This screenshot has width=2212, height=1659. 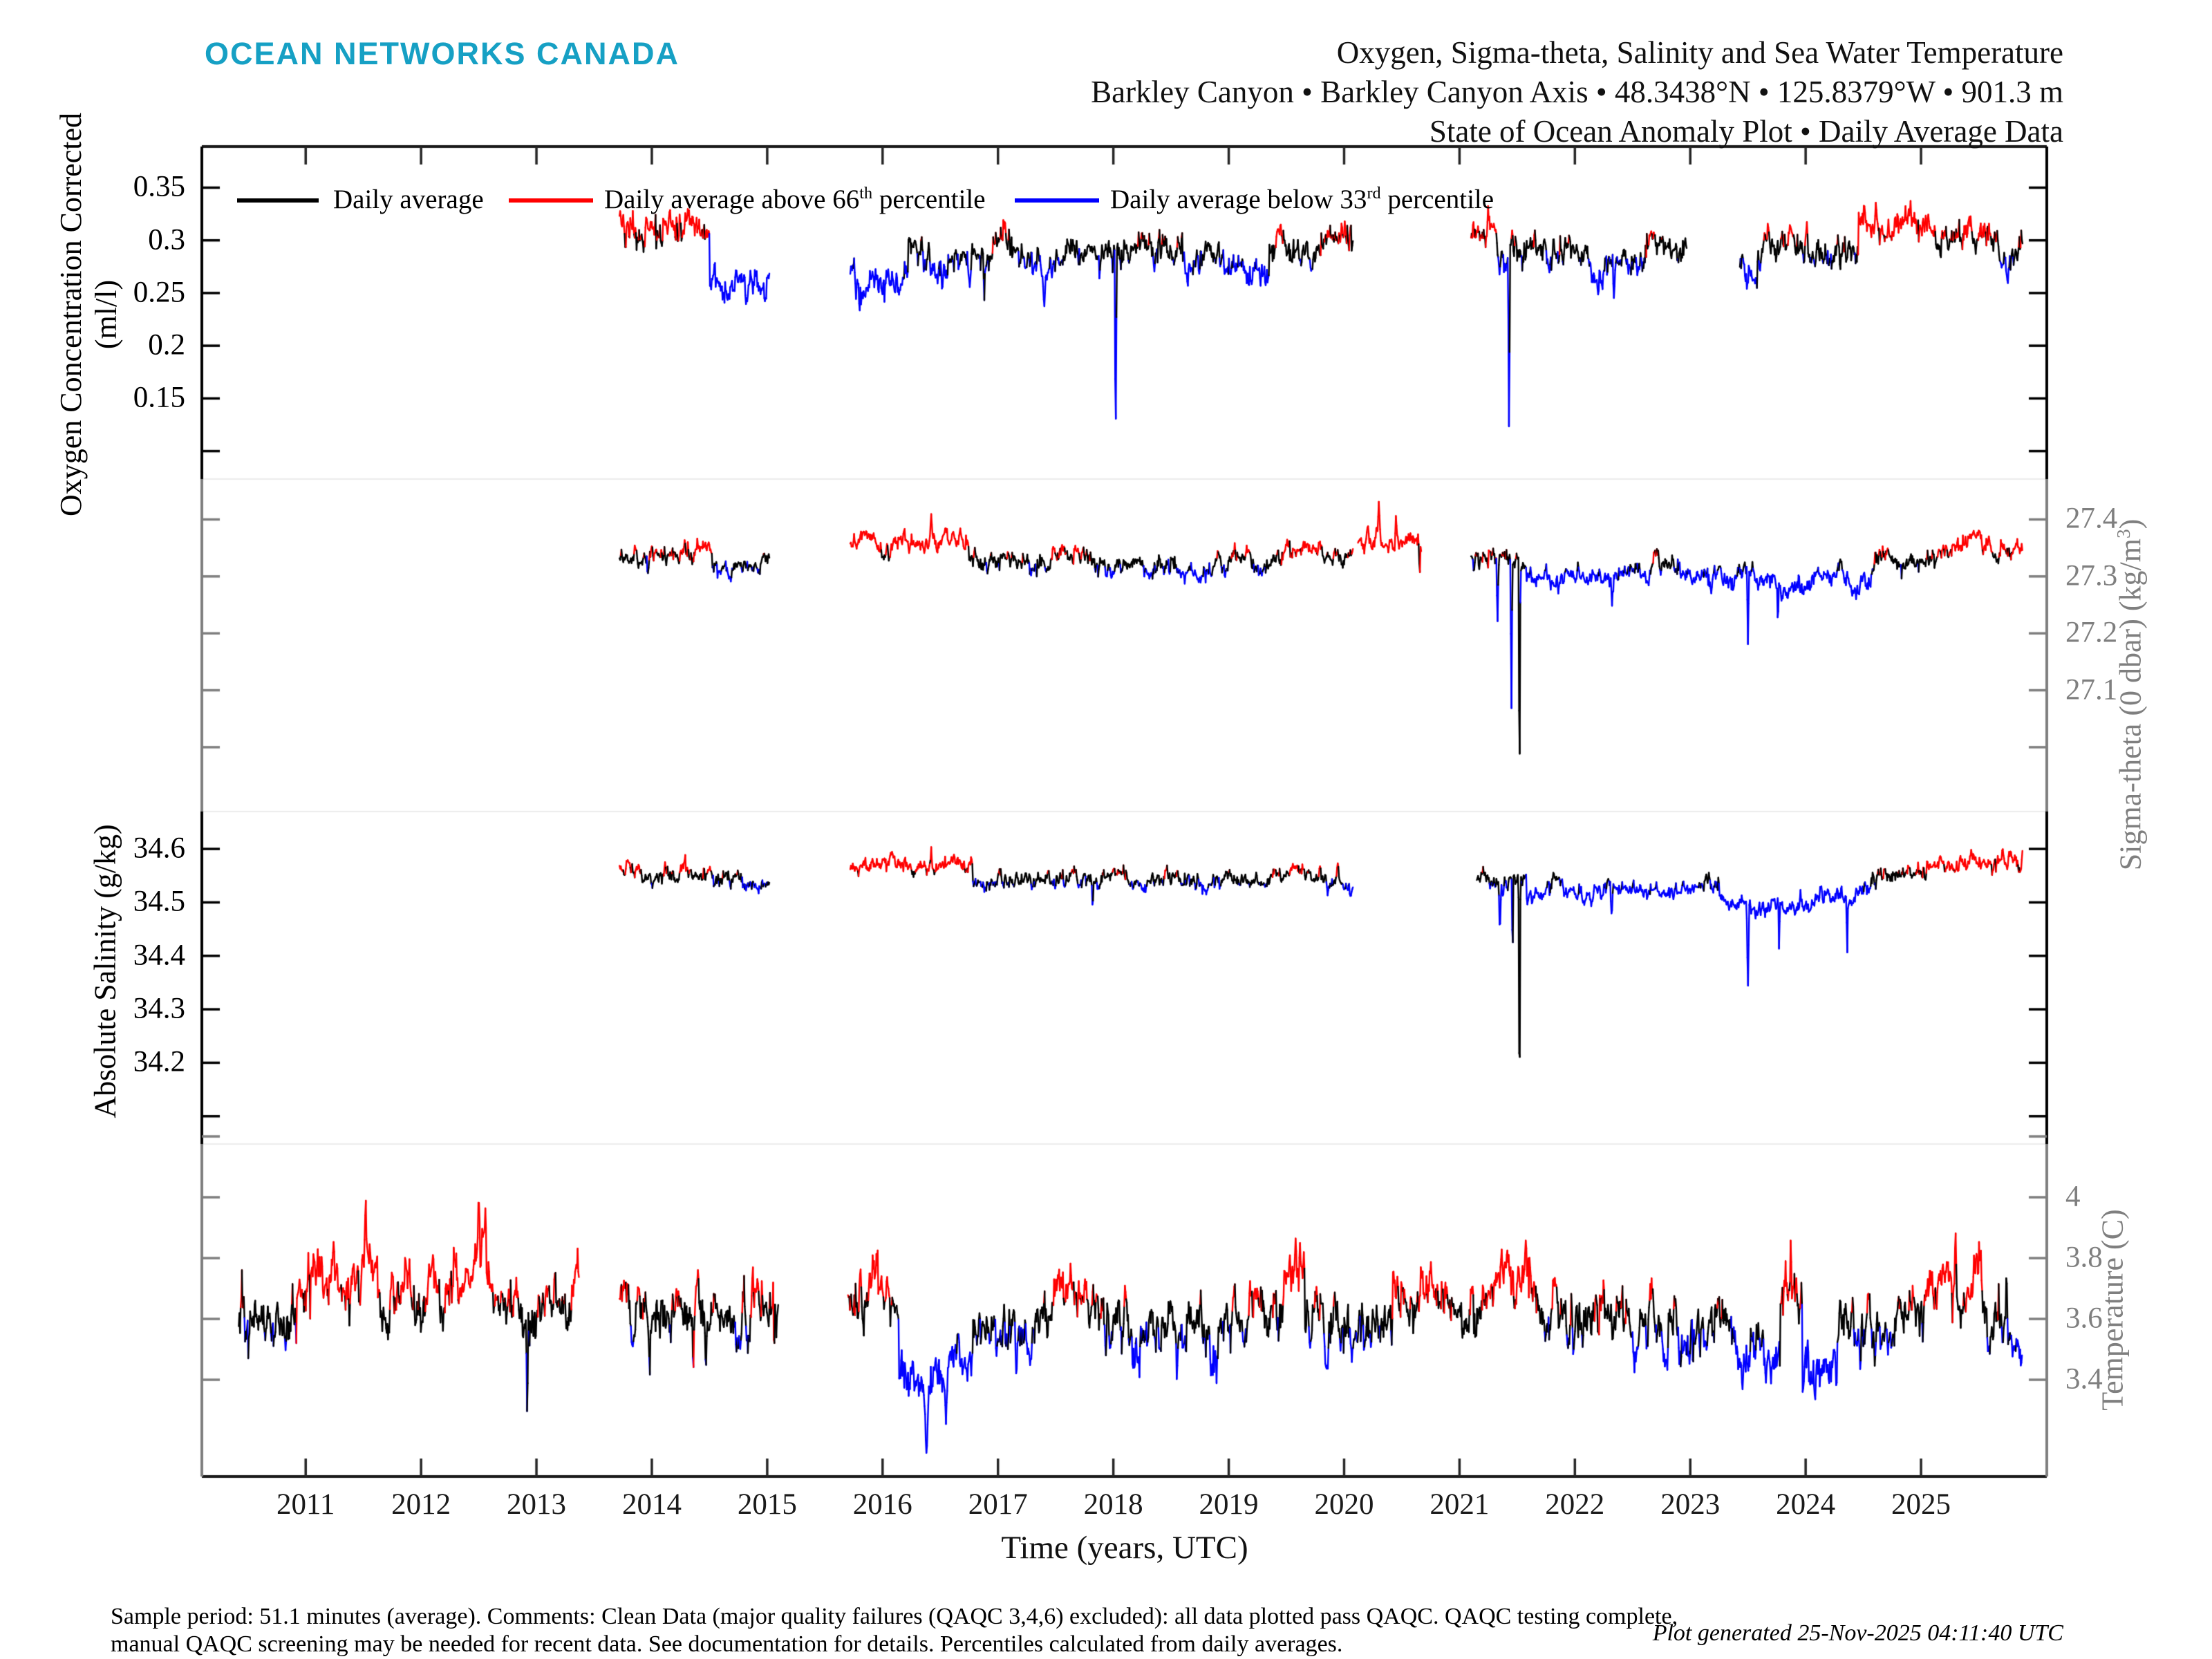 What do you see at coordinates (1113, 1504) in the screenshot?
I see `year-tick-label: 2018` at bounding box center [1113, 1504].